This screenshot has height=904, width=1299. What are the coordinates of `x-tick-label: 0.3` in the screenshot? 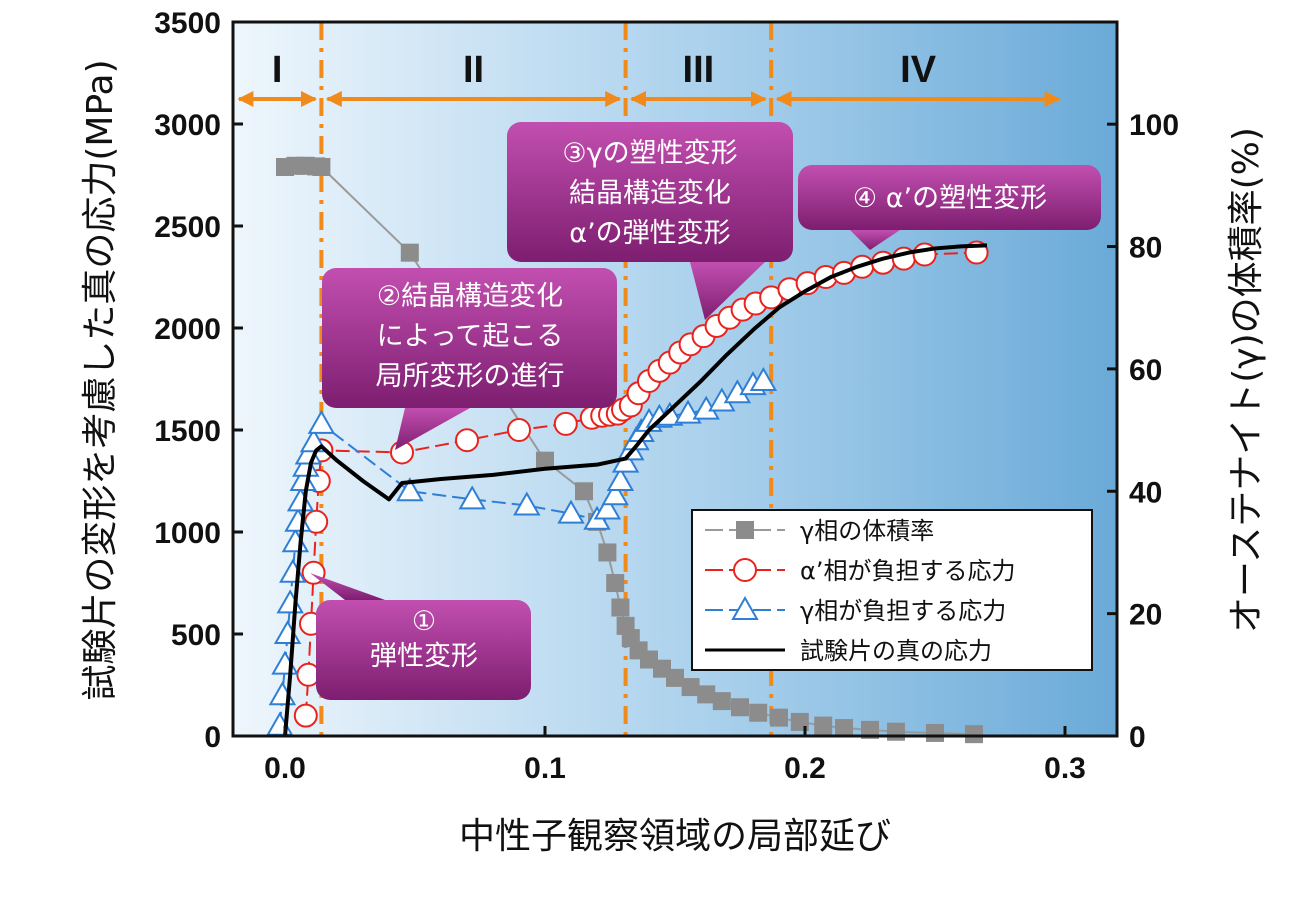 It's located at (1065, 768).